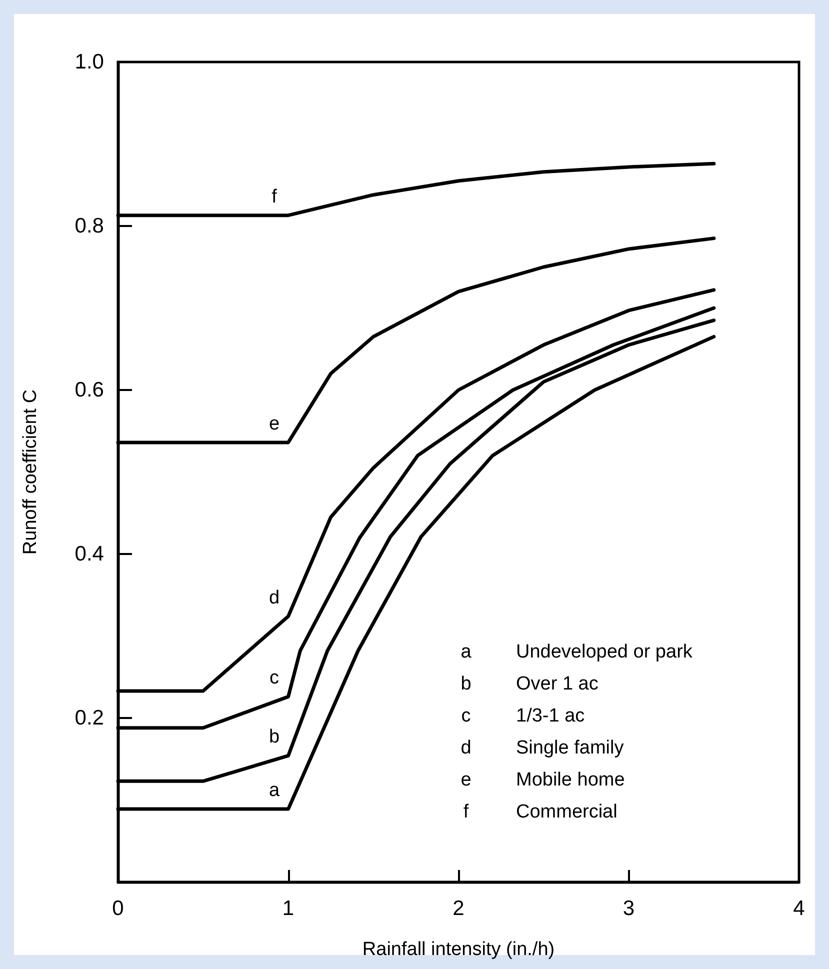 The width and height of the screenshot is (829, 969). What do you see at coordinates (523, 716) in the screenshot?
I see `text: c 1/3-1 ac` at bounding box center [523, 716].